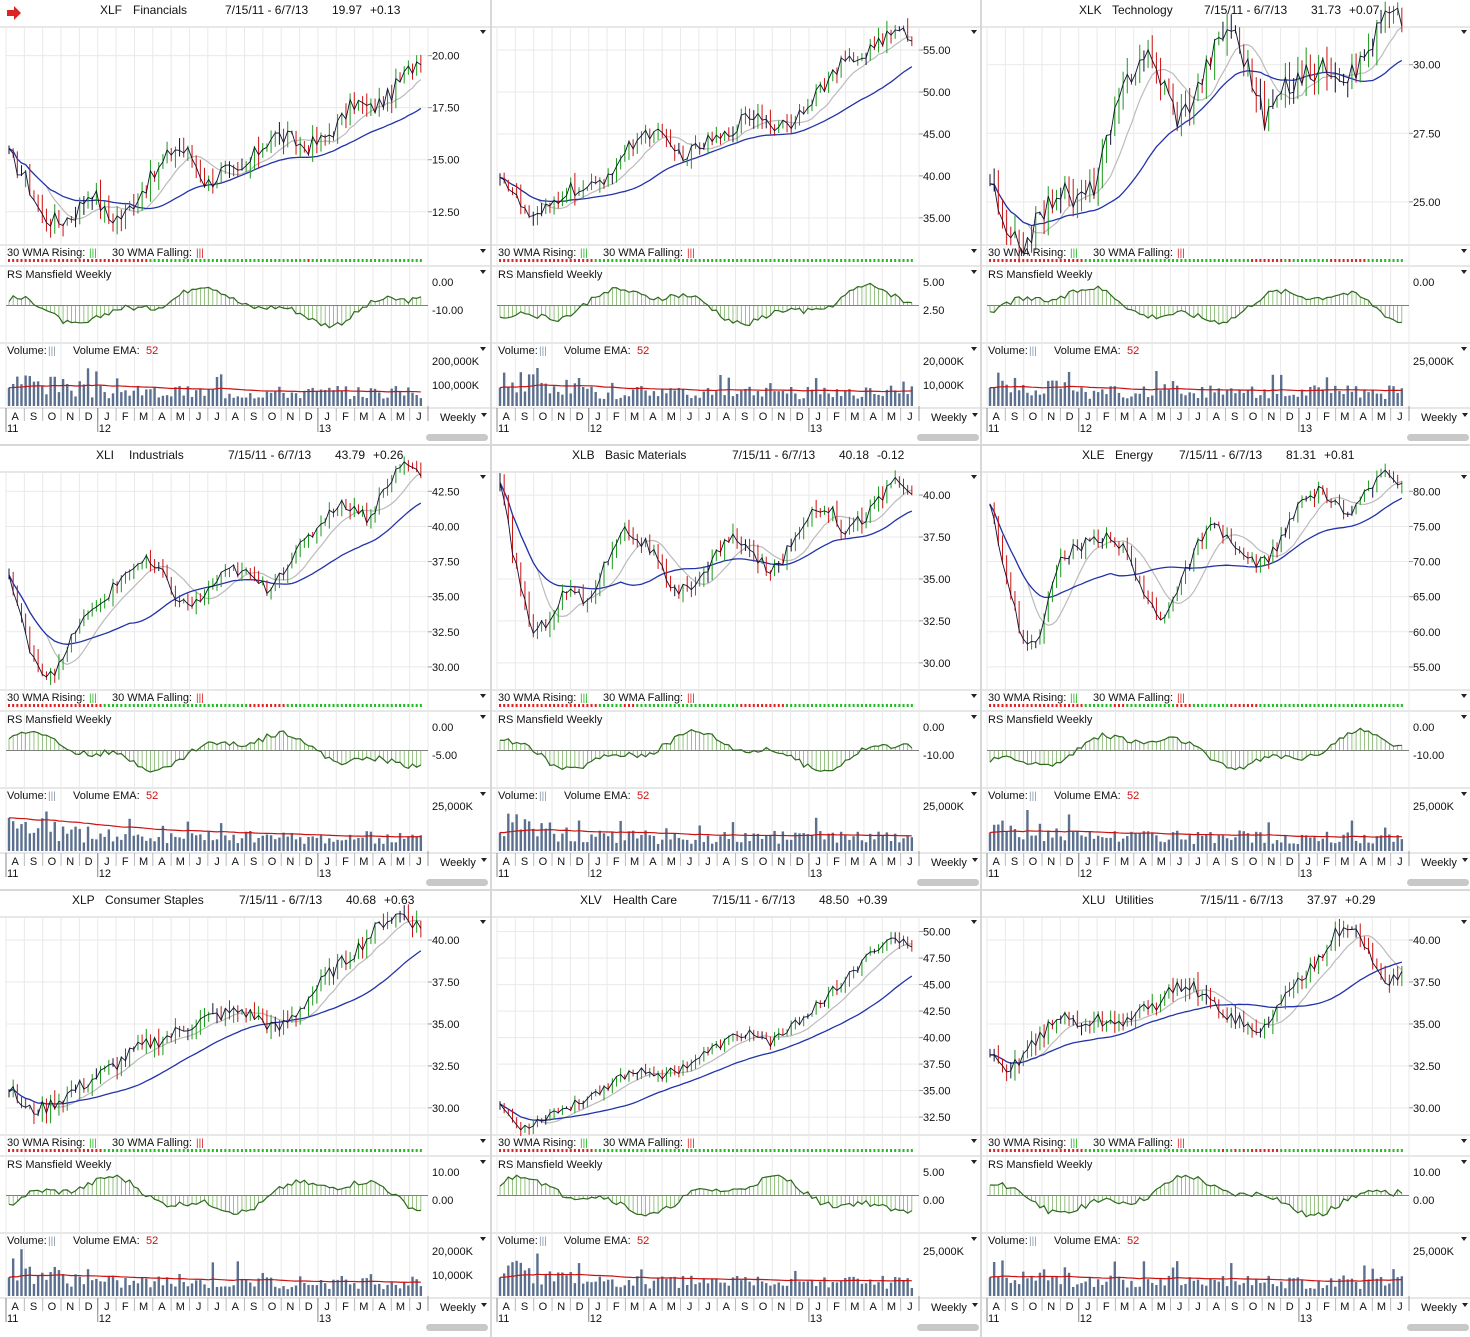 The image size is (1470, 1337). Describe the element at coordinates (1106, 862) in the screenshot. I see `month-label: F` at that location.